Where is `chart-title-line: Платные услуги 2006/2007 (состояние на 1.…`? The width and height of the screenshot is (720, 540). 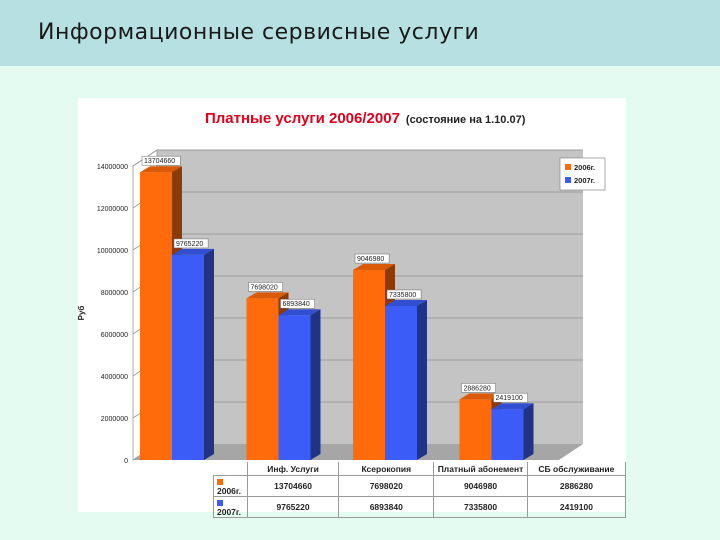
chart-title-line: Платные услуги 2006/2007 (состояние на 1.… is located at coordinates (365, 118).